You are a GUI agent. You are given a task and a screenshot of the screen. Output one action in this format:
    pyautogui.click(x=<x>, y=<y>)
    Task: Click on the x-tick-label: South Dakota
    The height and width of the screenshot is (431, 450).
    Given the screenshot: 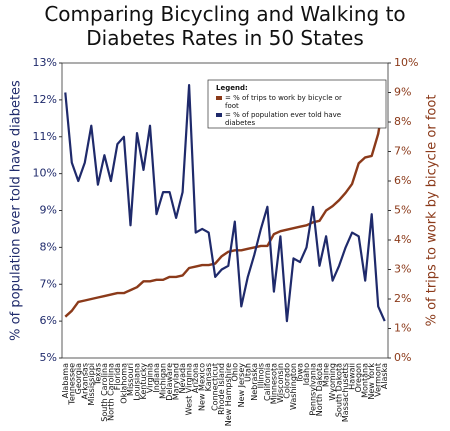 What is the action you would take?
    pyautogui.click(x=339, y=390)
    